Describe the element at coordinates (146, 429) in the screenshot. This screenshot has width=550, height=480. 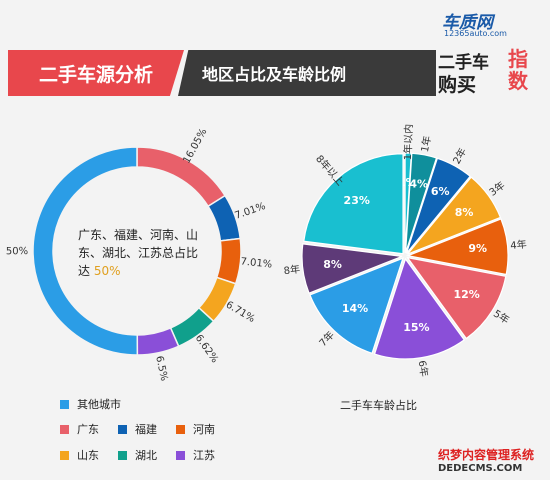
I see `legend-label-2: 福建` at that location.